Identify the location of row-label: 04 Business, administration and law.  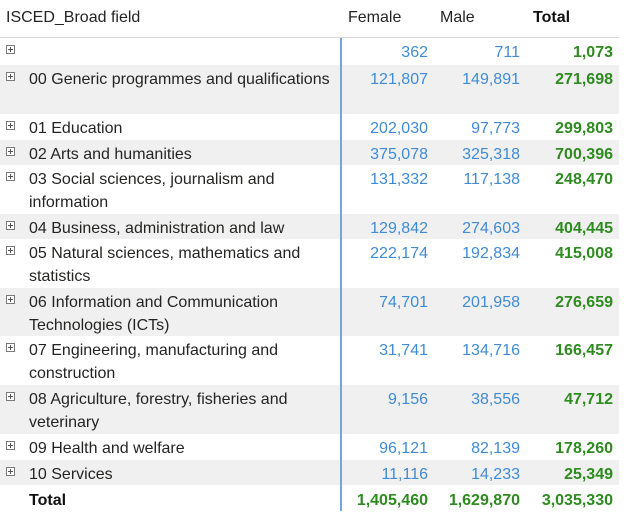
(157, 228).